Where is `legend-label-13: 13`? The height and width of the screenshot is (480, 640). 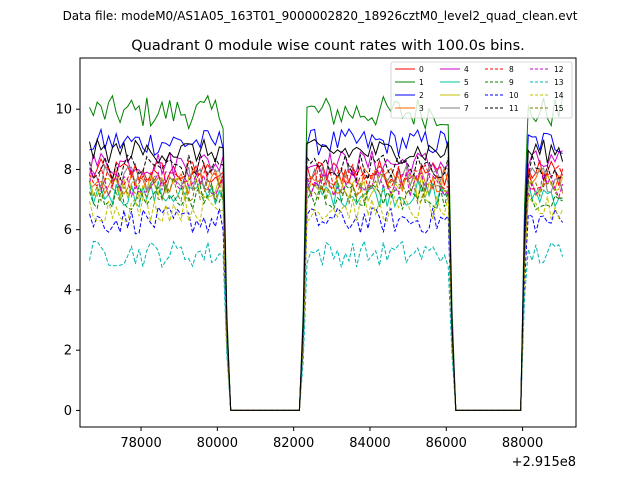 legend-label-13: 13 is located at coordinates (559, 82).